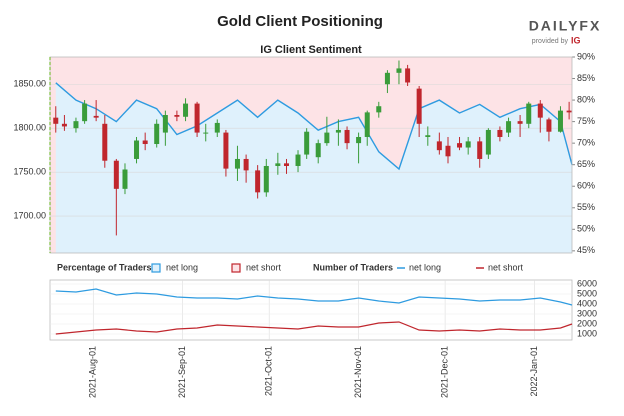 This screenshot has width=624, height=416. What do you see at coordinates (586, 229) in the screenshot?
I see `y2-tick-label: 50%` at bounding box center [586, 229].